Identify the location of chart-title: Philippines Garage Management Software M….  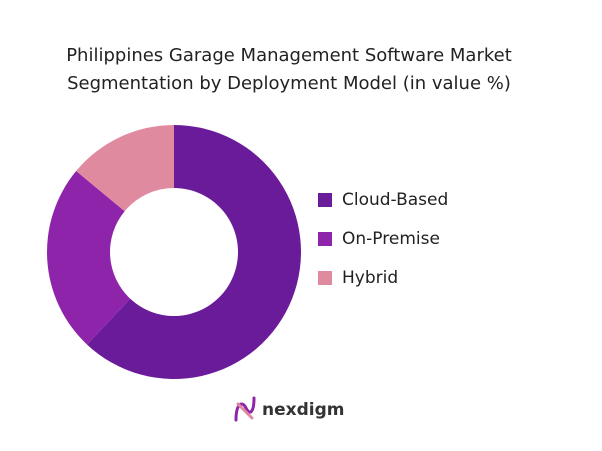
(289, 55).